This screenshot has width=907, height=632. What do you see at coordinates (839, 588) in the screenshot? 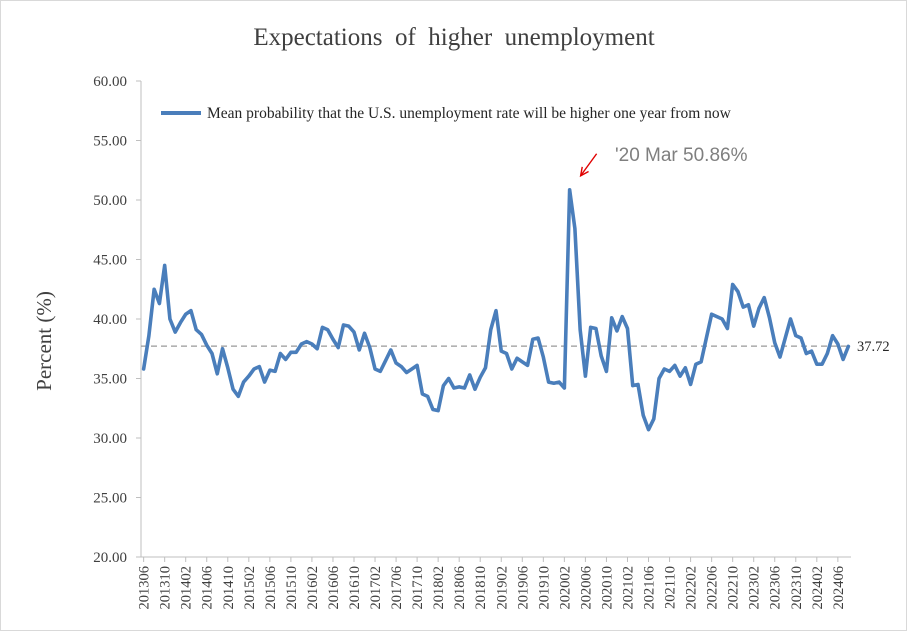
I see `x-tick-label: 202406` at bounding box center [839, 588].